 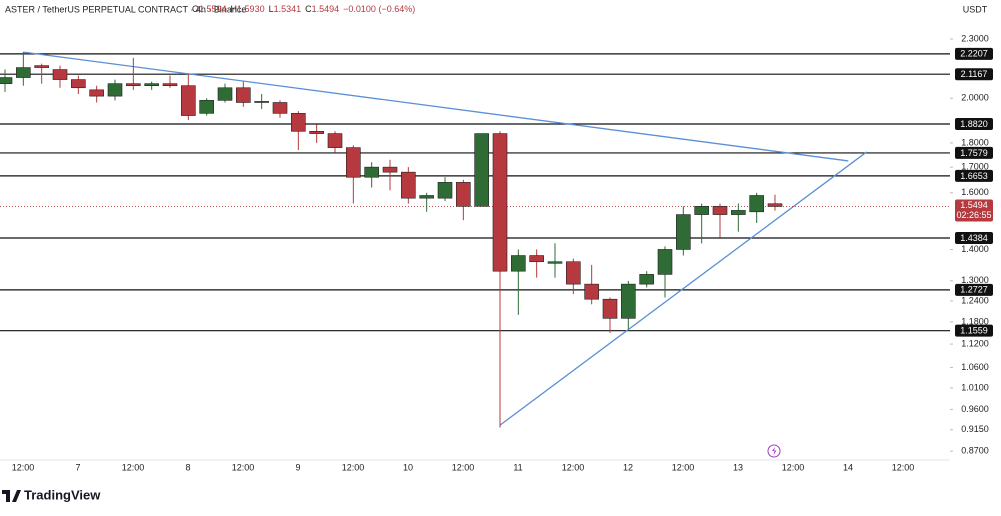 I want to click on y-tick-label: 1.8000, so click(x=975, y=142).